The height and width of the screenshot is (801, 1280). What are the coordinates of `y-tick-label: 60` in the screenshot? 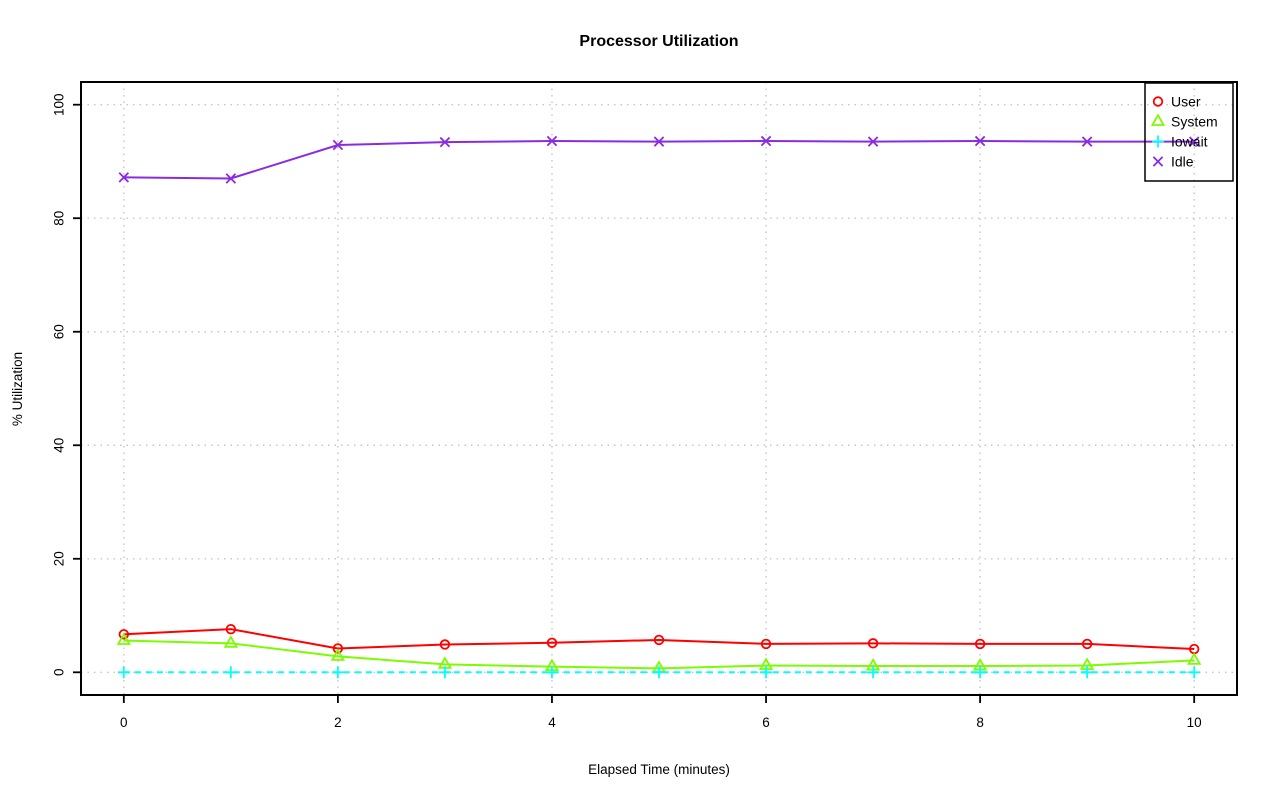 It's located at (59, 331).